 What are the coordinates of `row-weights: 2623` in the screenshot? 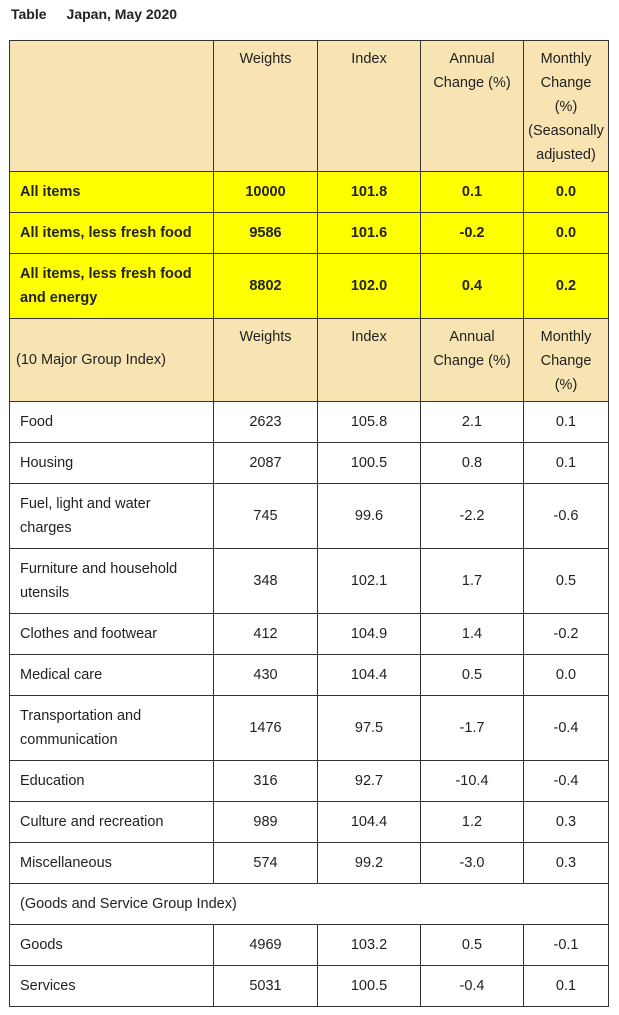 It's located at (265, 422).